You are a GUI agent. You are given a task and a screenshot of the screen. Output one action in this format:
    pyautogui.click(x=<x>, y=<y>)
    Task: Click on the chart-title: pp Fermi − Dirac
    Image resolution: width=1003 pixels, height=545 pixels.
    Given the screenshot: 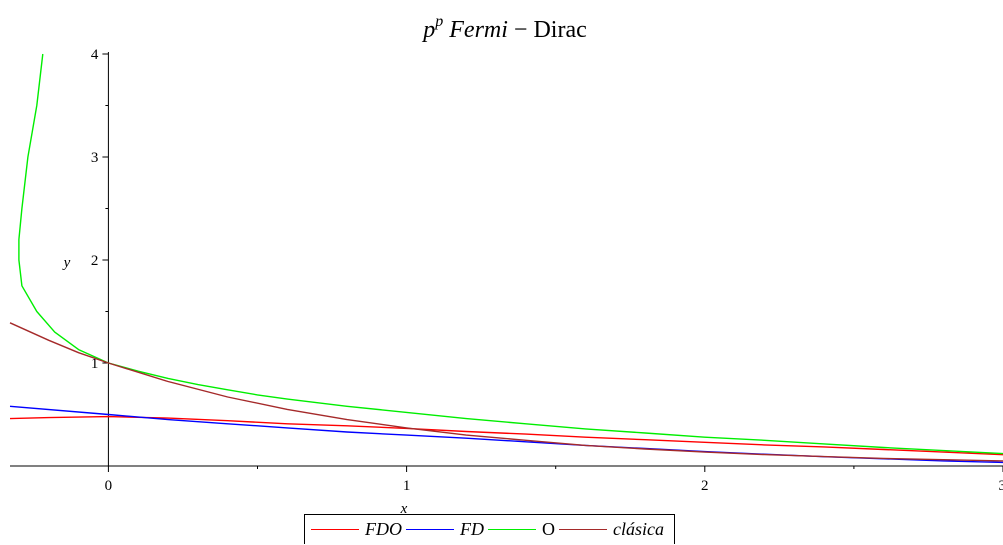 What is the action you would take?
    pyautogui.click(x=504, y=28)
    